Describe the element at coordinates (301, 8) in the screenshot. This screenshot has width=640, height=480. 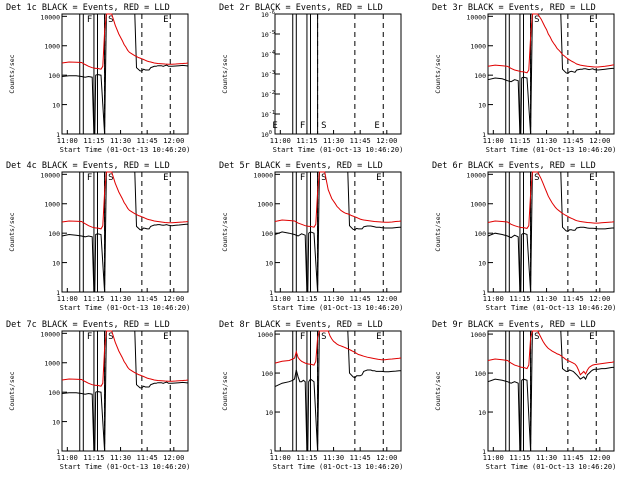
I see `panel-title: Det 2r BLACK = Events, RED = LLD` at that location.